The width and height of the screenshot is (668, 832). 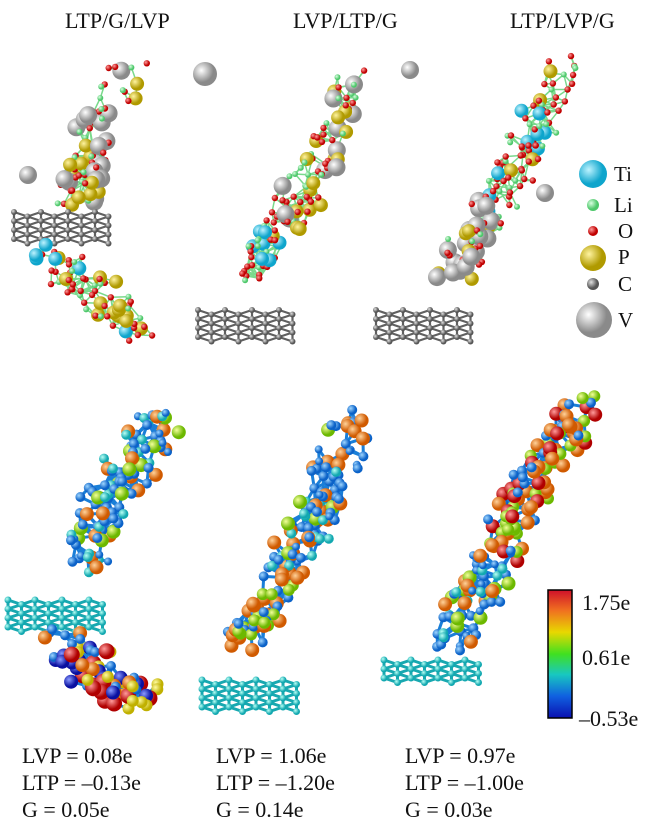 I want to click on legend-label-ti: Ti, so click(x=623, y=174).